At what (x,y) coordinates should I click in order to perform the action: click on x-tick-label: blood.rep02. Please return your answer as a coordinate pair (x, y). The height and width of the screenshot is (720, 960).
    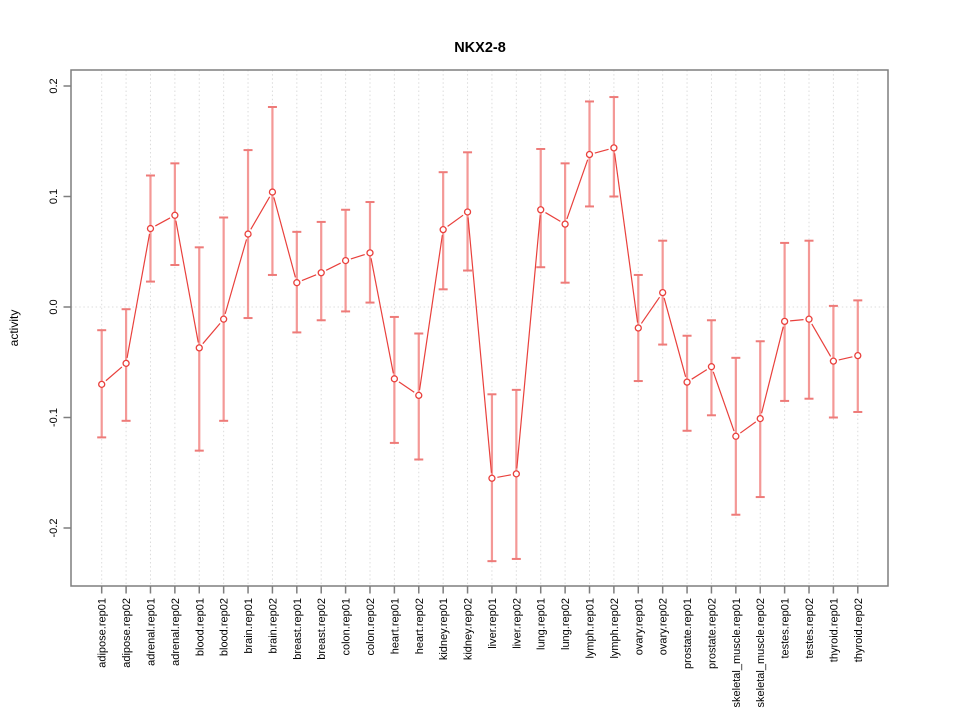
    Looking at the image, I should click on (225, 627).